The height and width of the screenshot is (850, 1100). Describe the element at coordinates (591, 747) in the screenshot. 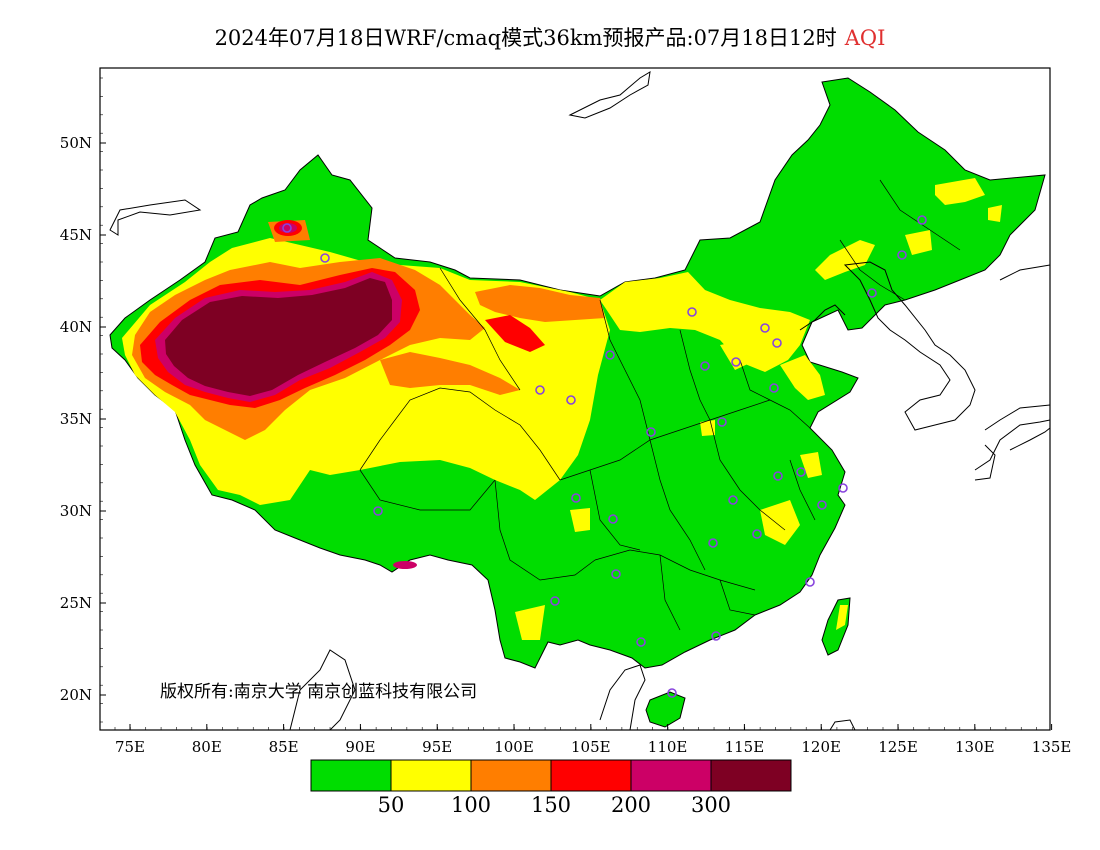

I see `lon-tick-label: 105E` at that location.